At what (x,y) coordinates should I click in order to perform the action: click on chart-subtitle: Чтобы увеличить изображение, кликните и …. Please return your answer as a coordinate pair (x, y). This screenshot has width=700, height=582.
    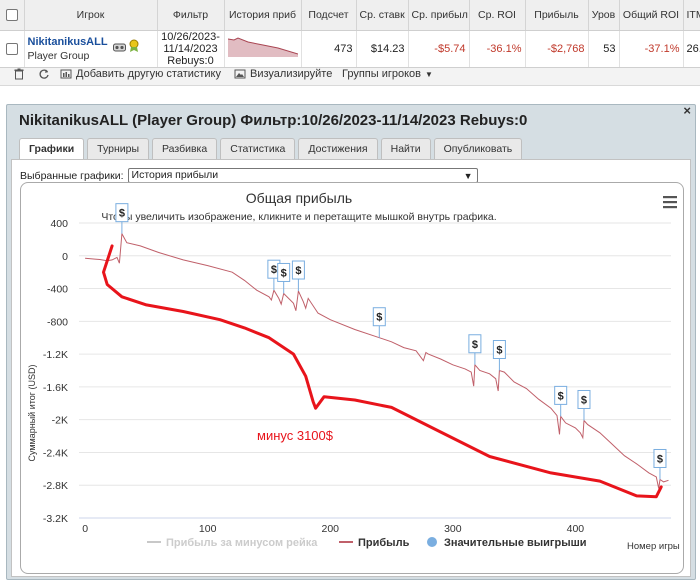
    Looking at the image, I should click on (298, 217).